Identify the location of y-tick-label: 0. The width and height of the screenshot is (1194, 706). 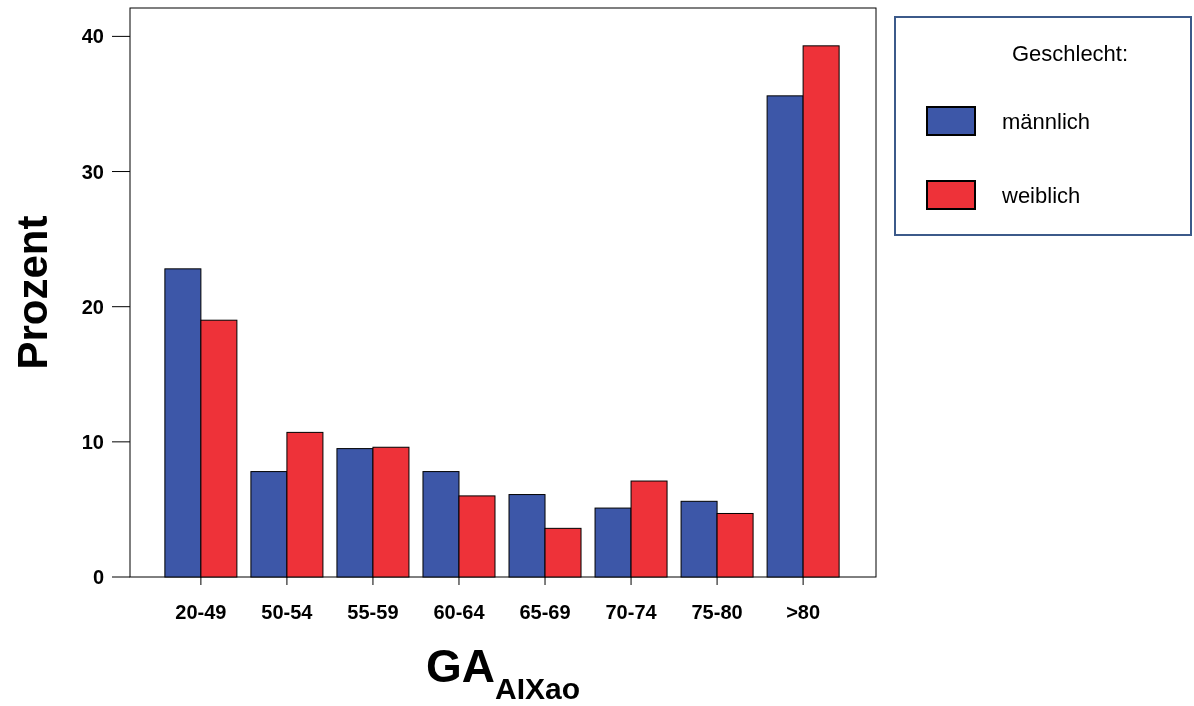
(98, 577).